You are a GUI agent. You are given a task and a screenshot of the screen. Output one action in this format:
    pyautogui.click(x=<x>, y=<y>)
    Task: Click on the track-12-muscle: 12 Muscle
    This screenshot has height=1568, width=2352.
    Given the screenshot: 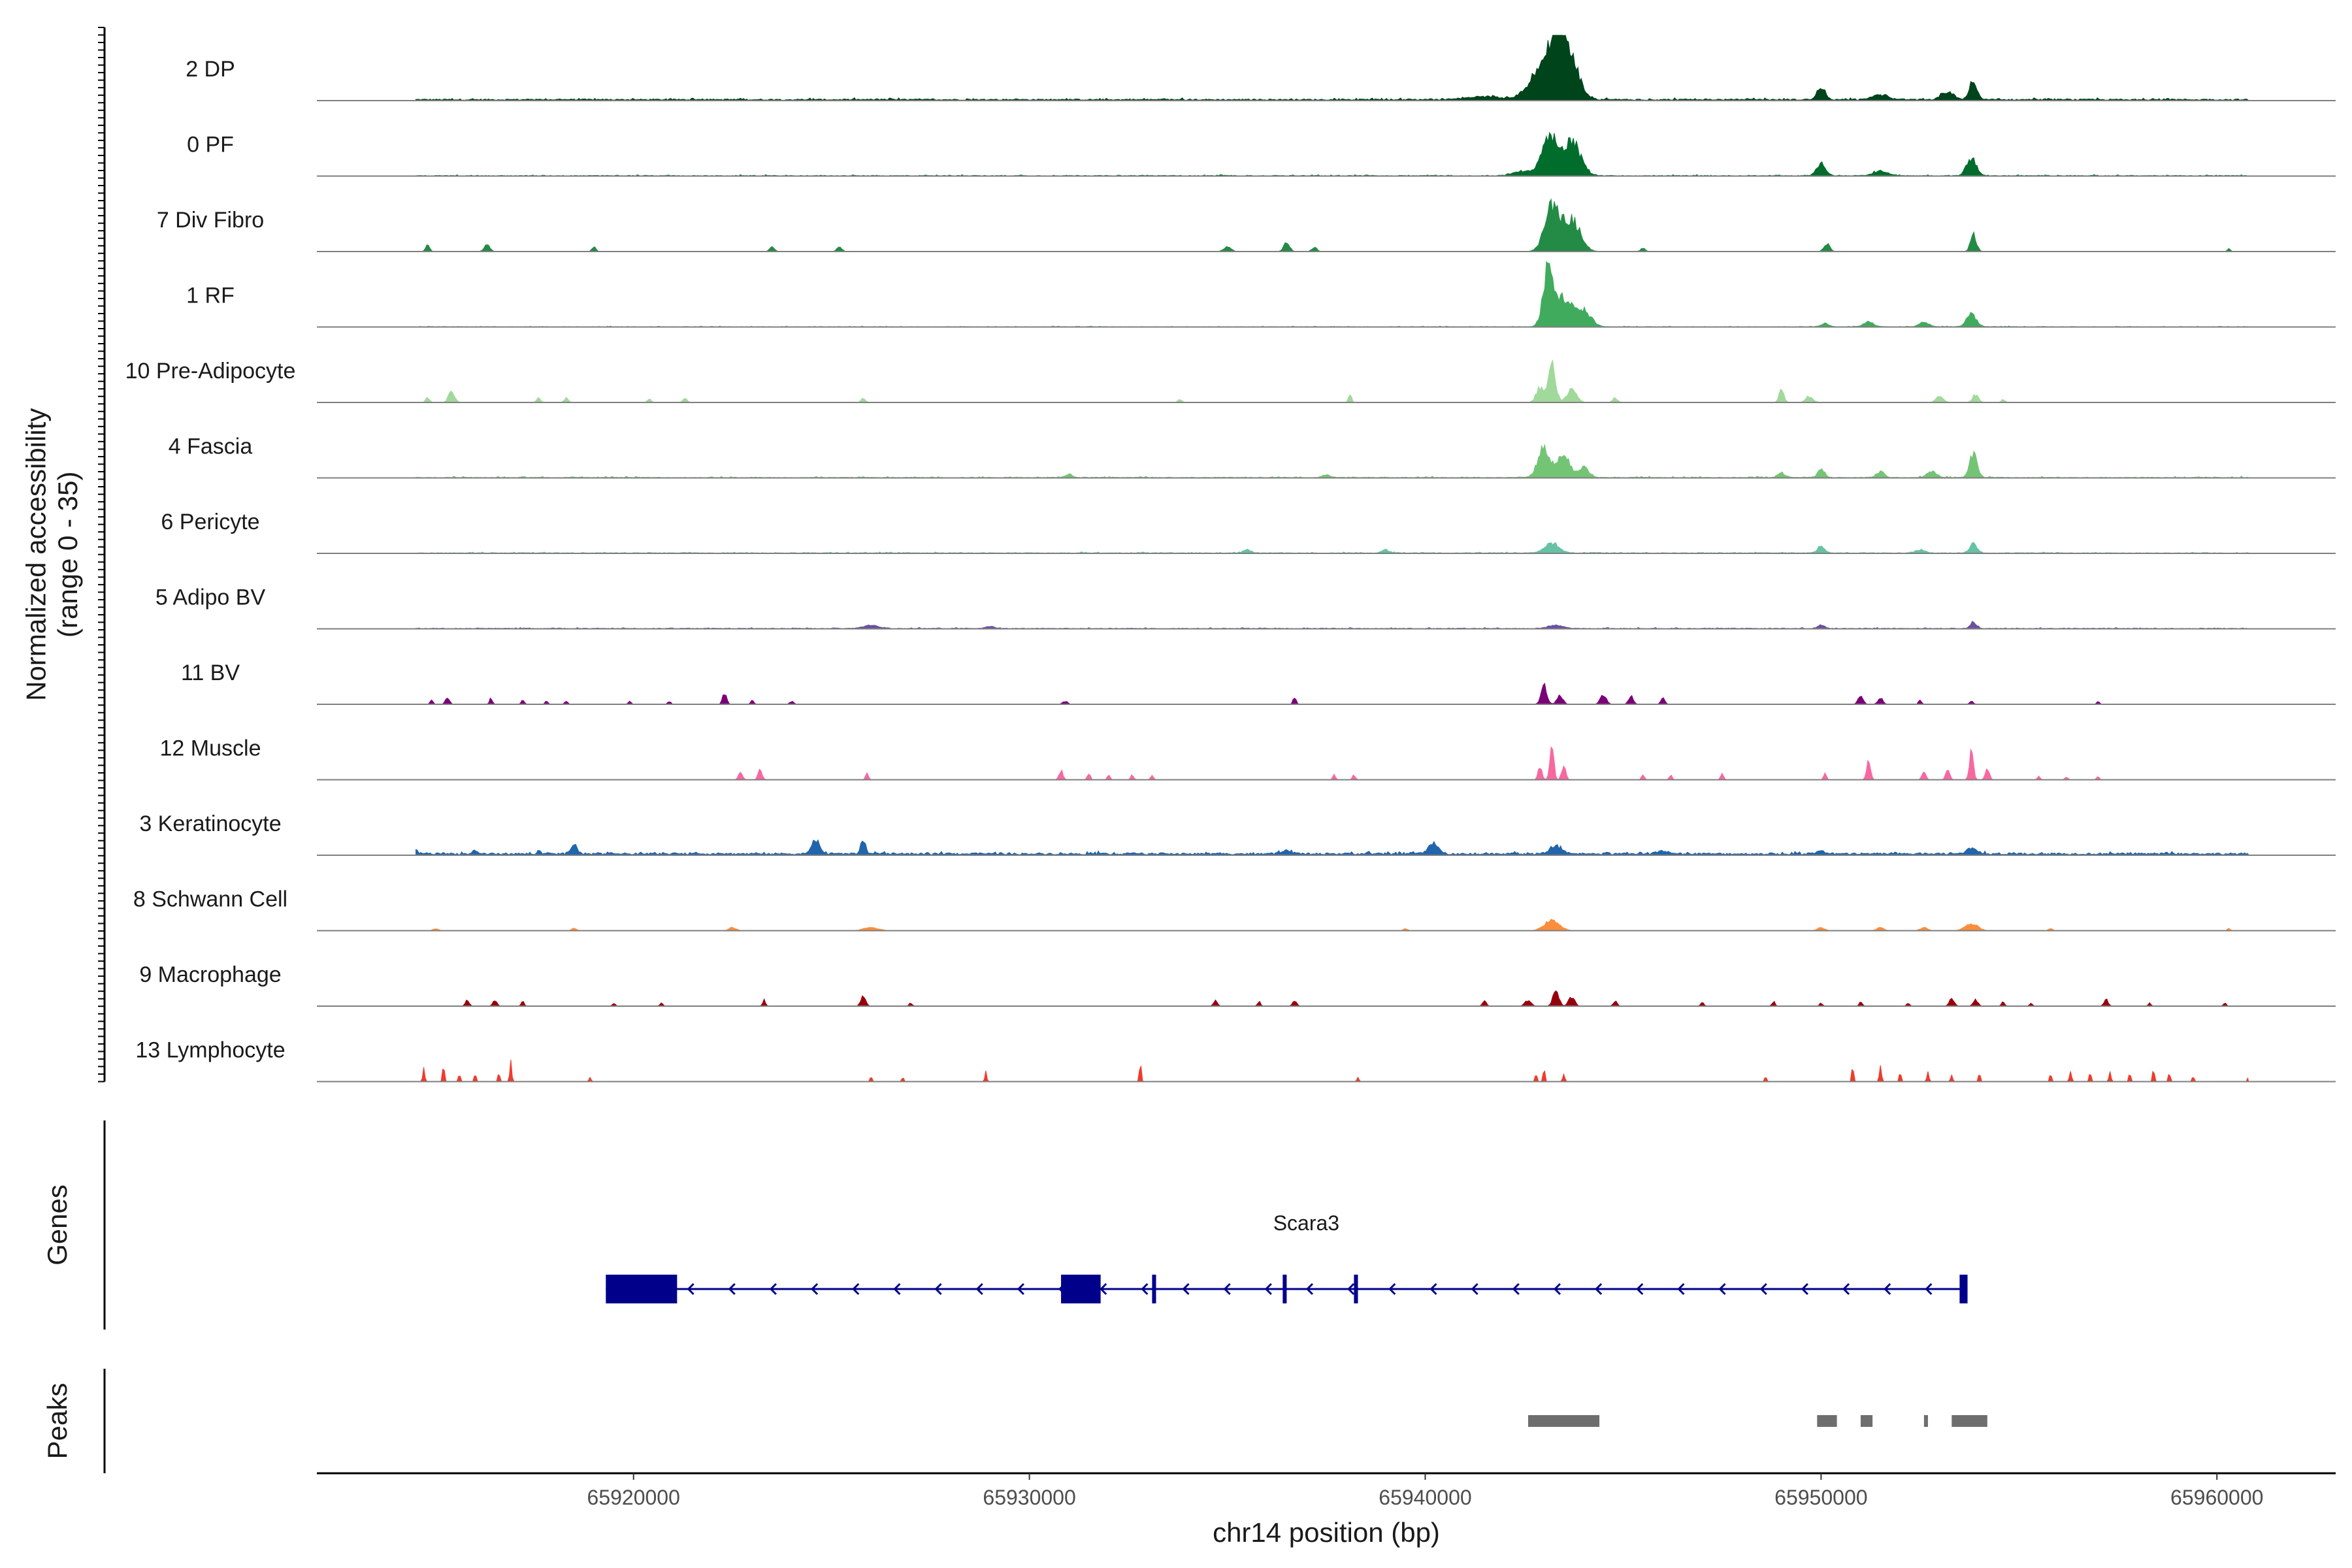 What is the action you would take?
    pyautogui.click(x=1248, y=758)
    